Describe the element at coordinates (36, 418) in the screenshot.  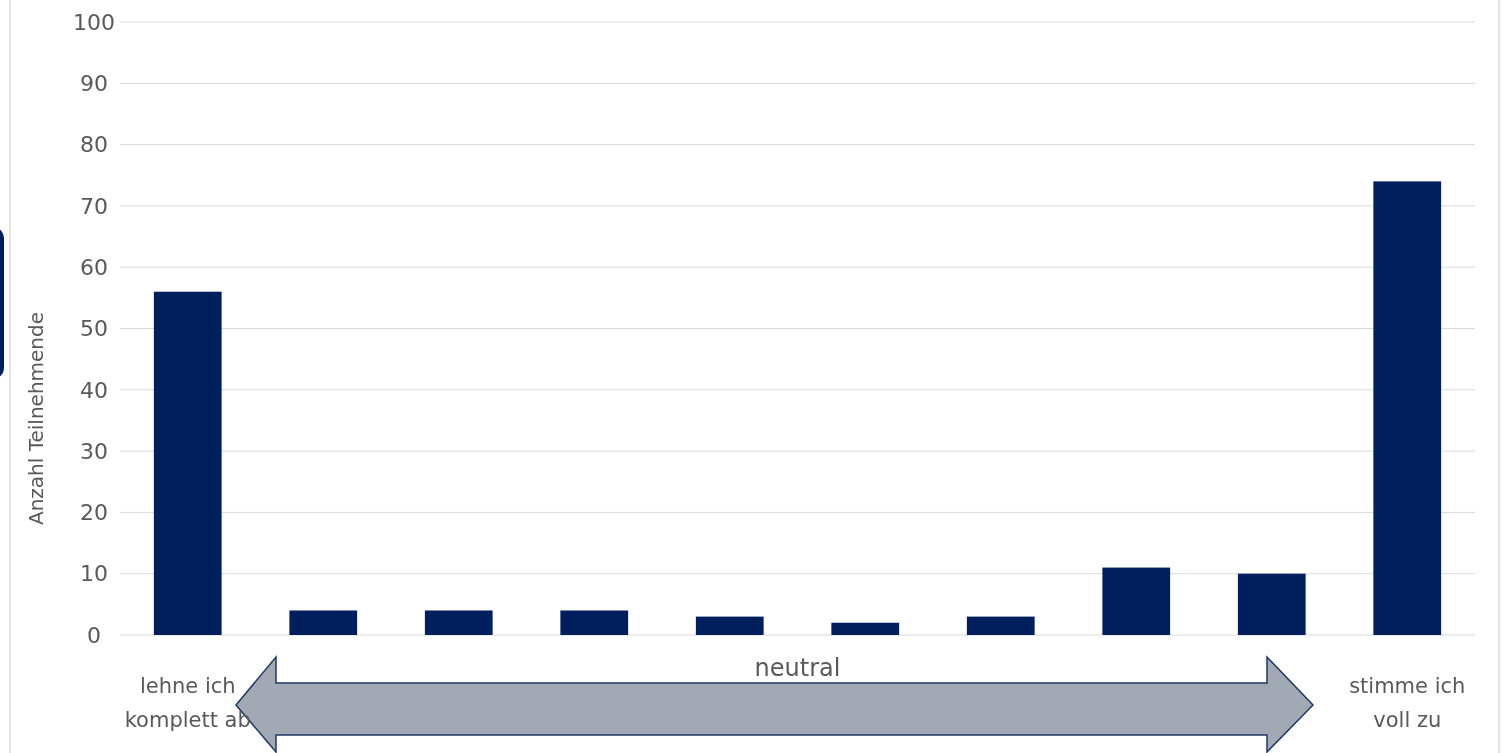
I see `y-axis-title: Anzahl Teilnehmende` at that location.